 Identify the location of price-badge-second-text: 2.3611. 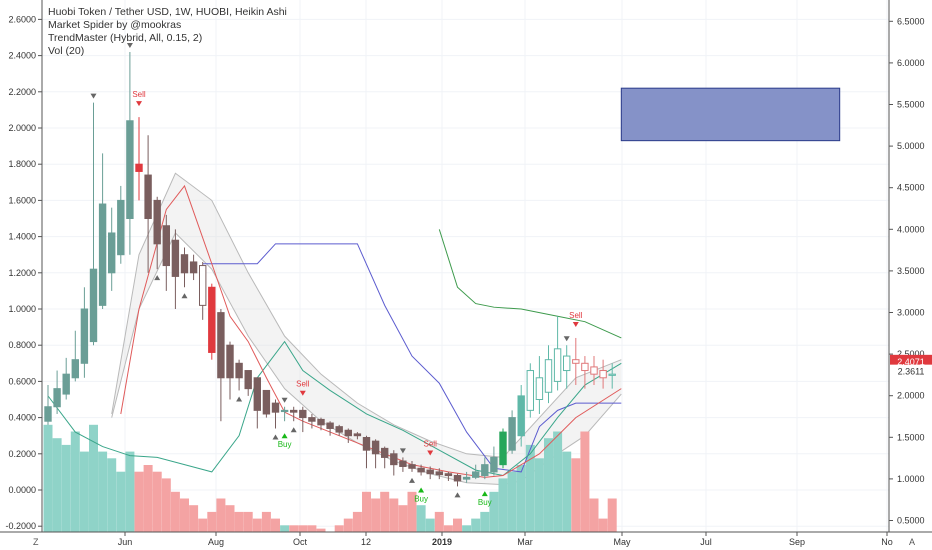
(911, 372).